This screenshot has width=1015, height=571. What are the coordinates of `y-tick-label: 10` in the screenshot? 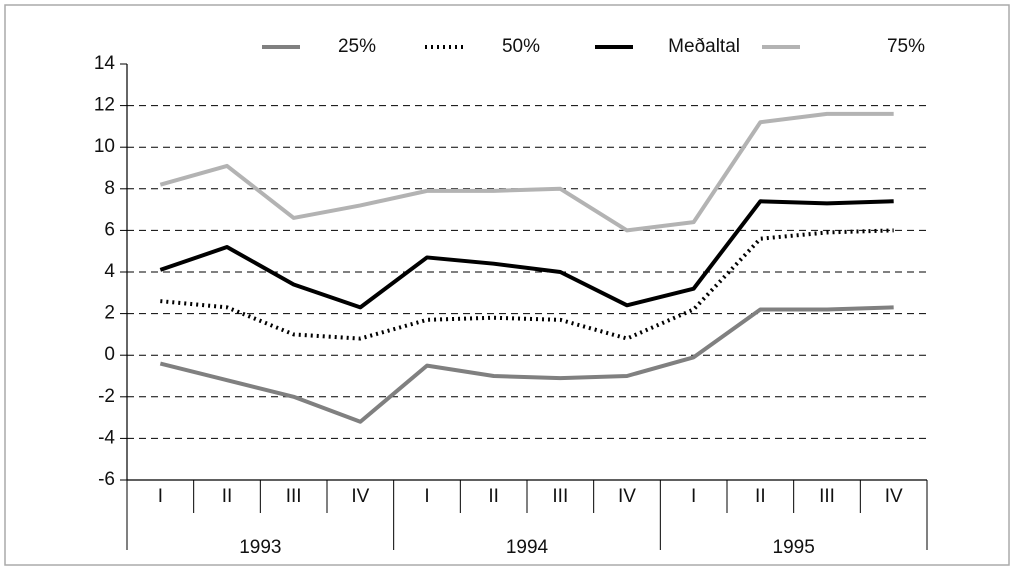 It's located at (104, 146).